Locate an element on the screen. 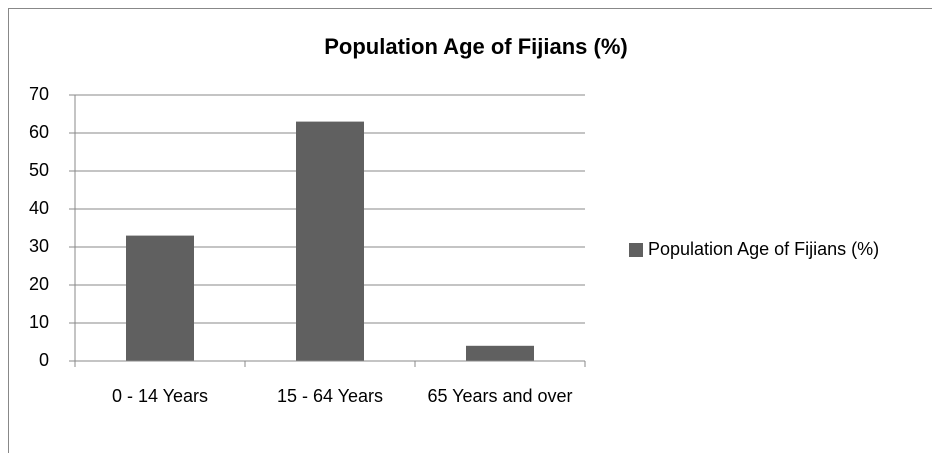 This screenshot has height=453, width=932. x-tick-label: 15 - 64 Years is located at coordinates (330, 396).